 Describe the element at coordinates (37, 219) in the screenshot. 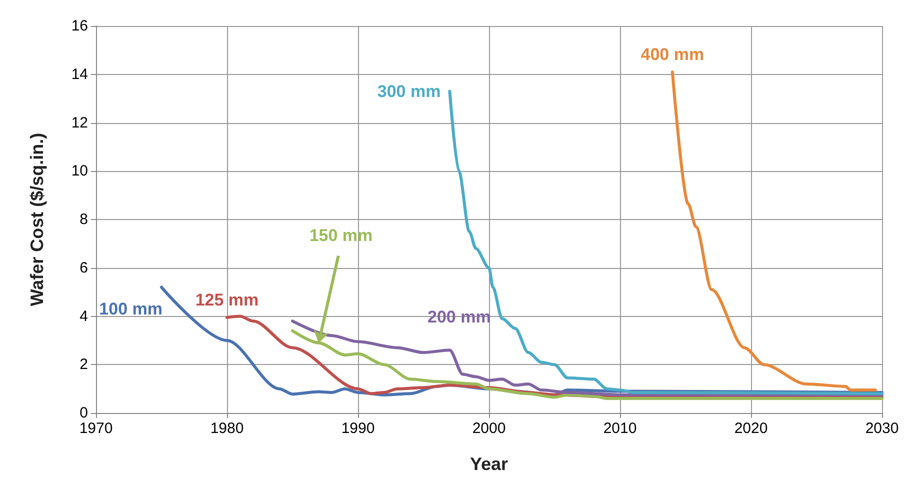

I see `y-axis-title: Wafer Cost ($/sq.in.)` at that location.